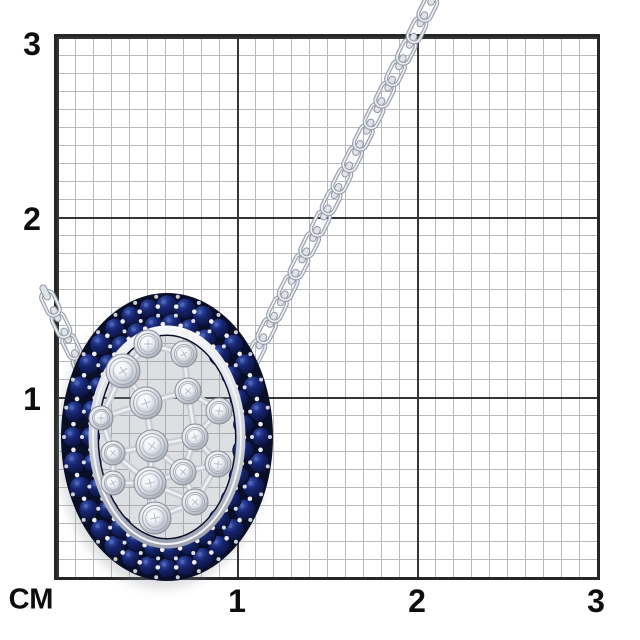 The height and width of the screenshot is (640, 640). Describe the element at coordinates (596, 601) in the screenshot. I see `x-axis-tick-3: 3` at that location.